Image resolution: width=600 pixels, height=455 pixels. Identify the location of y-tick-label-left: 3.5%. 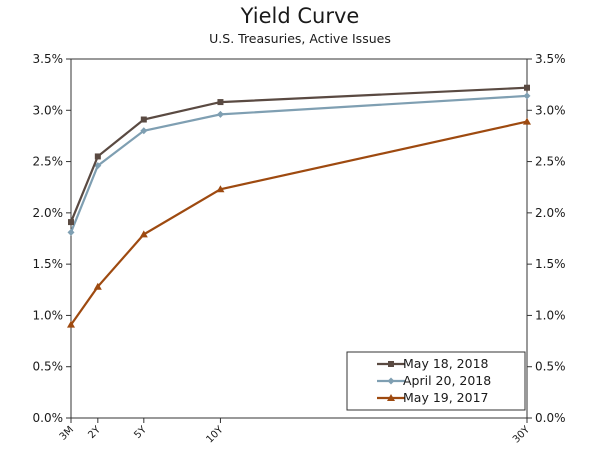
(48, 59).